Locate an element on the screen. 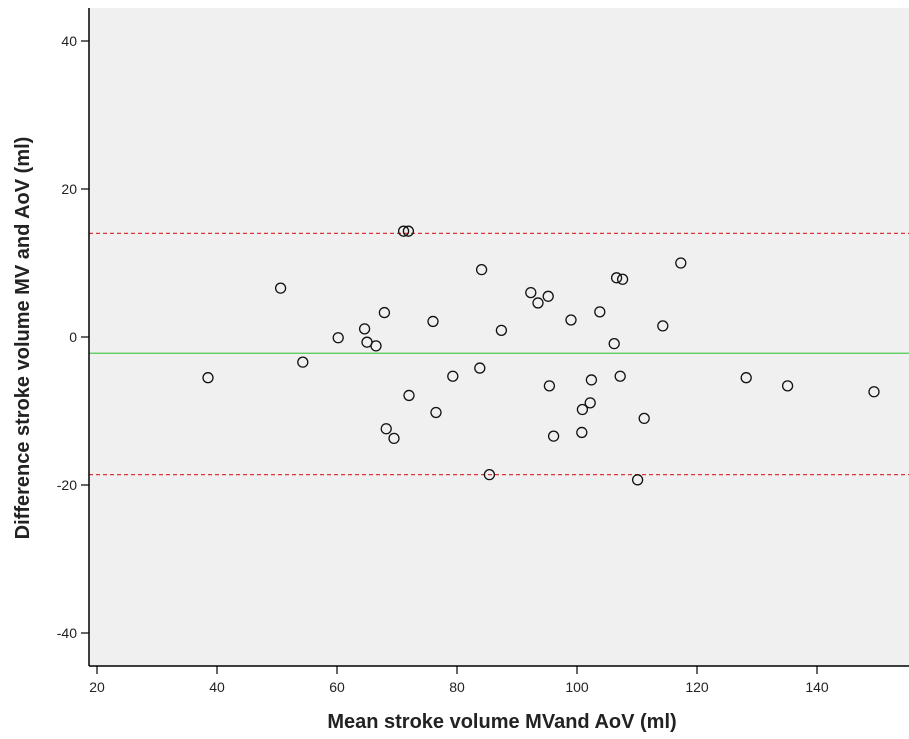  x-axis-title: Mean stroke volume MVand AoV (ml) is located at coordinates (501, 722).